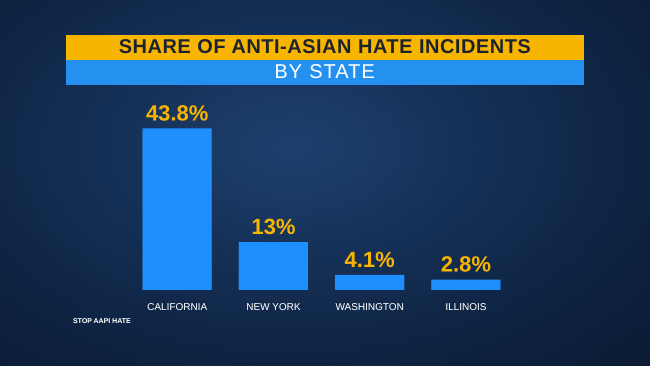 The image size is (650, 366). What do you see at coordinates (273, 227) in the screenshot?
I see `data-label: 13%` at bounding box center [273, 227].